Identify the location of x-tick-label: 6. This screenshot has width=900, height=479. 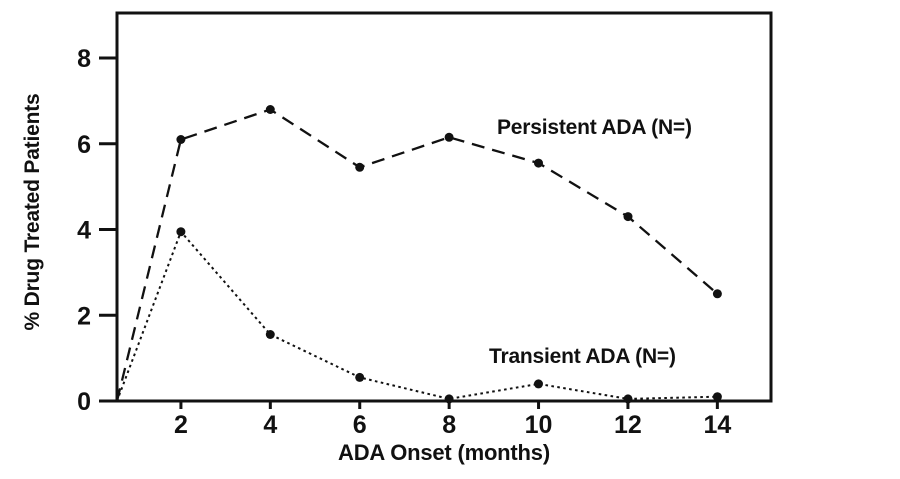
(360, 425).